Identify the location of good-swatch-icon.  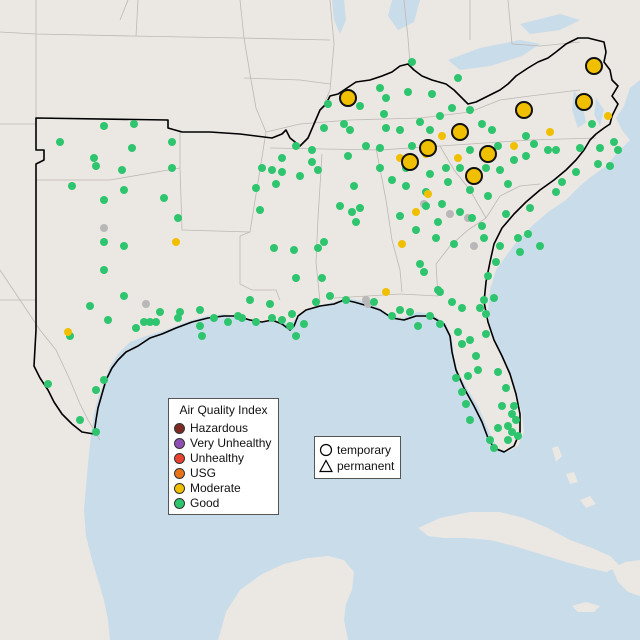
(179, 503).